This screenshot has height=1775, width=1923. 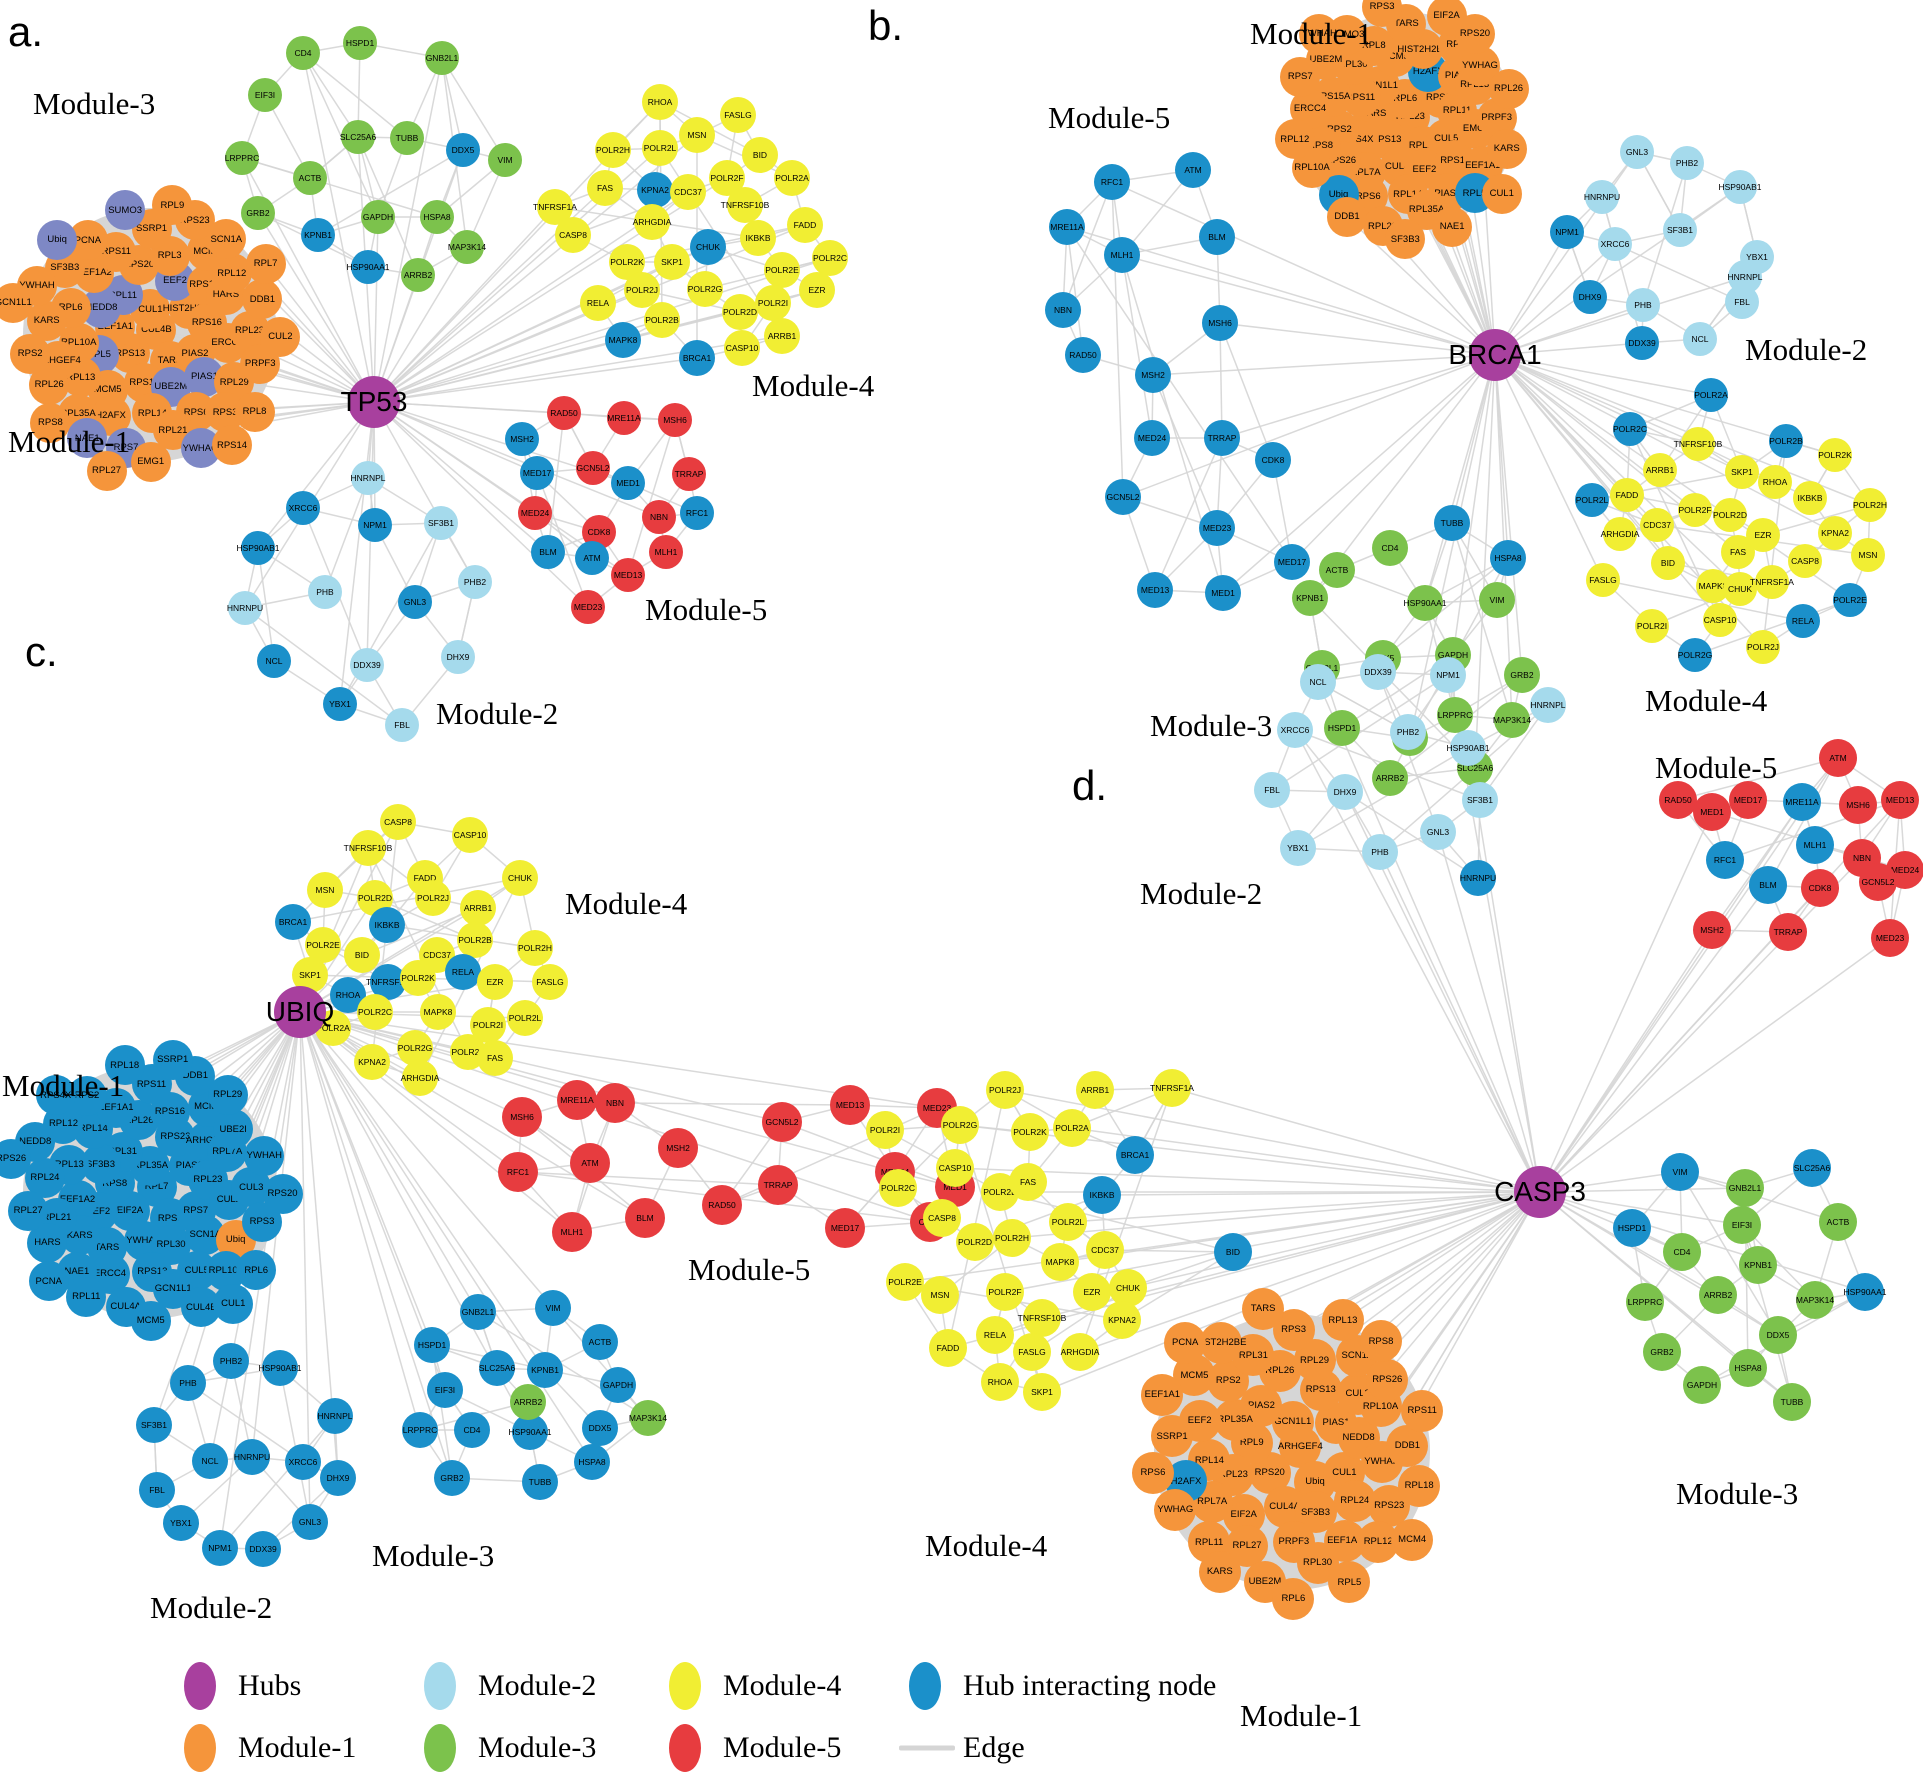 I want to click on node-label: TARS, so click(x=1406, y=24).